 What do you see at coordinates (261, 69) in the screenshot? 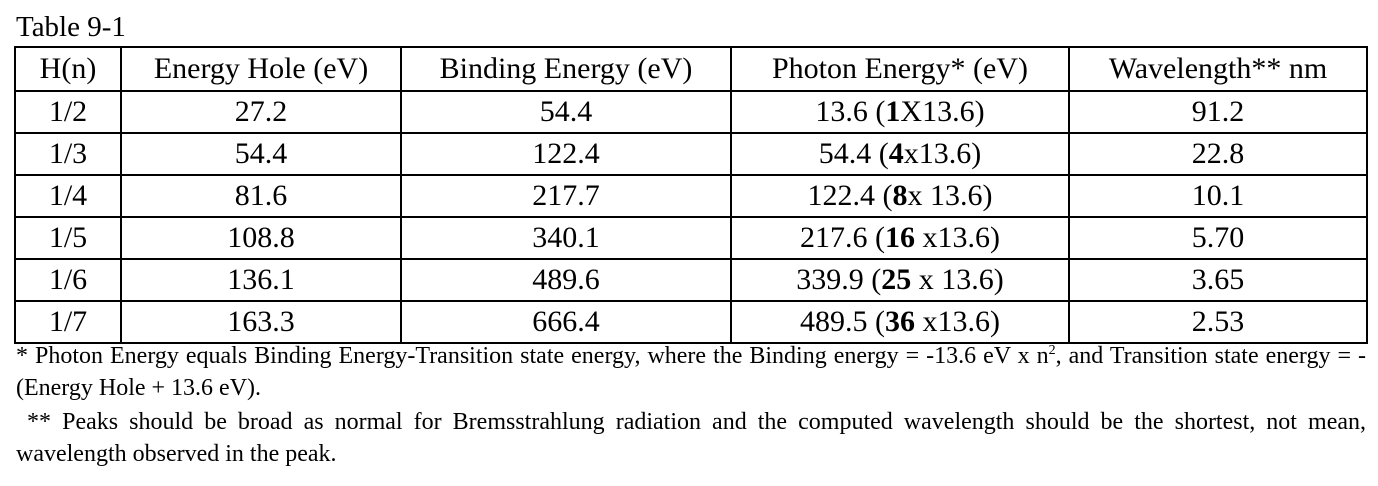
I see `header-cell: Energy Hole (eV)` at bounding box center [261, 69].